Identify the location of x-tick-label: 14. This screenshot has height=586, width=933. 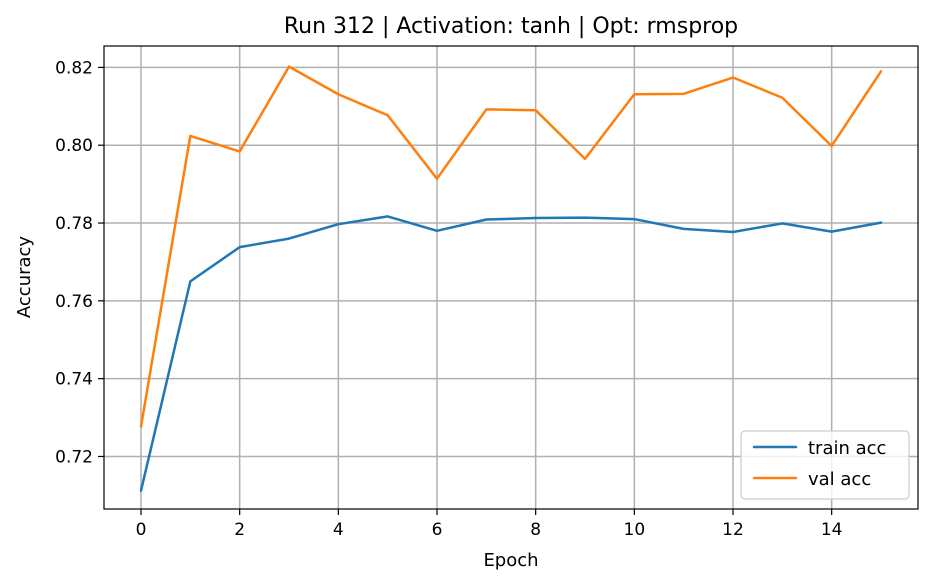
(832, 530).